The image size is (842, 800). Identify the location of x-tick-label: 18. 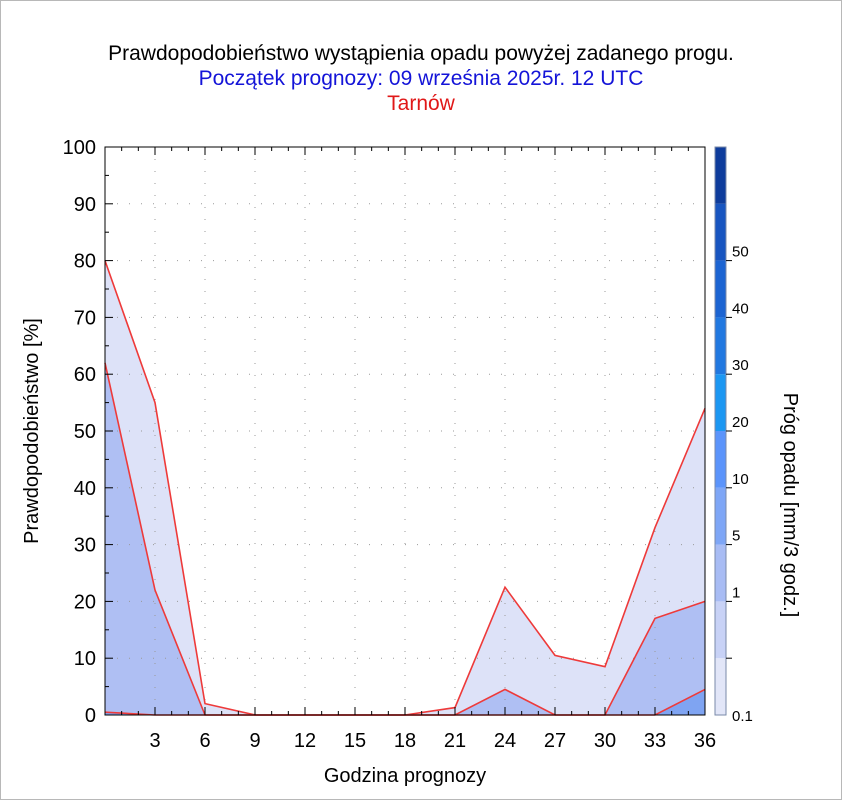
(405, 741).